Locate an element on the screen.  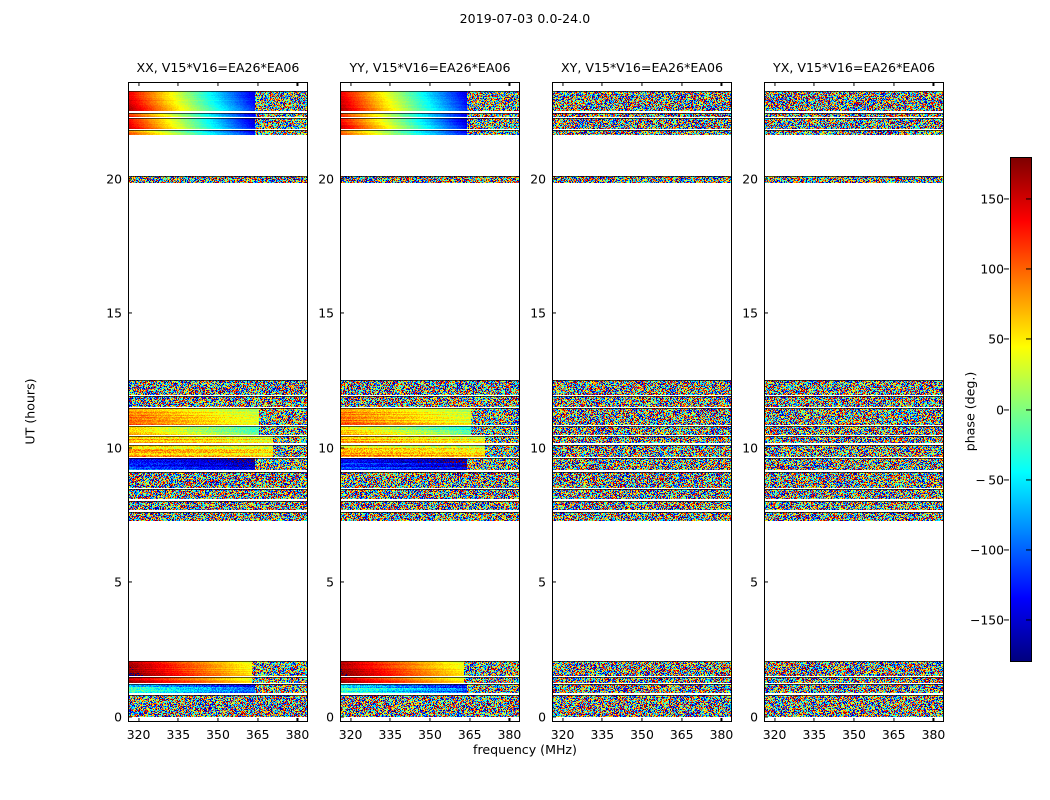
x-axis-label: frequency (MHz) is located at coordinates (525, 749).